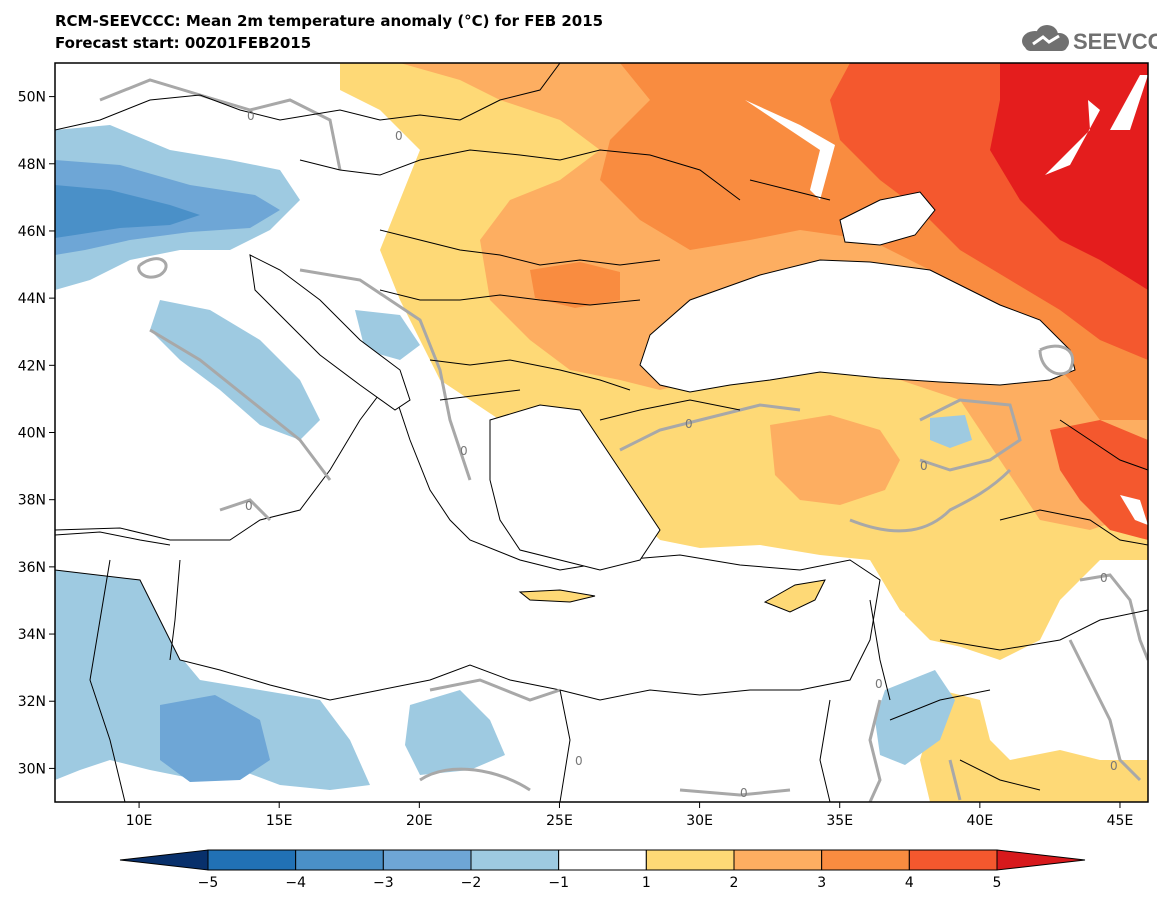 This screenshot has height=907, width=1165. I want to click on lon-tick-label: 30E, so click(699, 821).